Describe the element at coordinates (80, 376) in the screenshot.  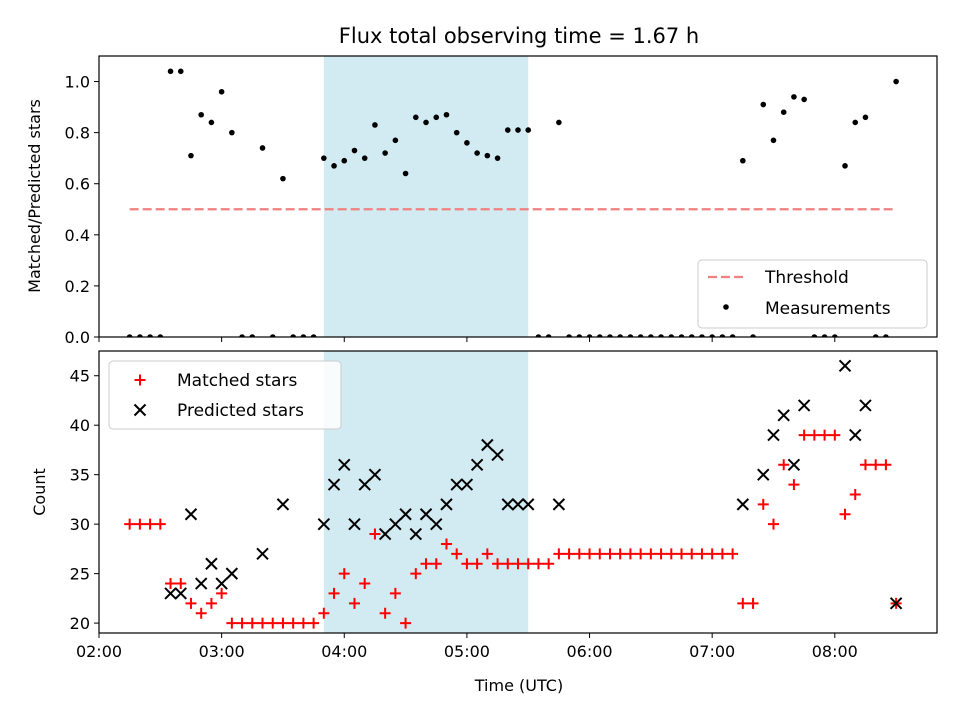
I see `y-tick-label: 45` at that location.